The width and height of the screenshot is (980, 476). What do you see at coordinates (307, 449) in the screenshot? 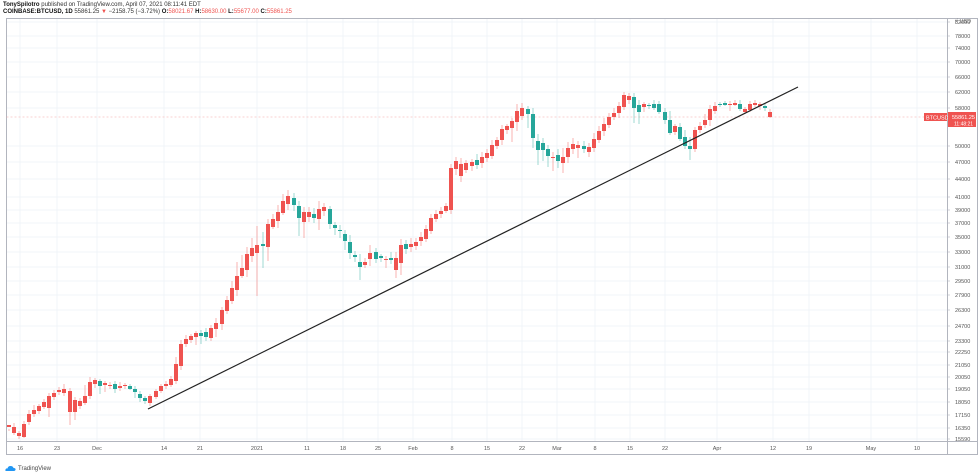
I see `time-tick-label: 11` at bounding box center [307, 449].